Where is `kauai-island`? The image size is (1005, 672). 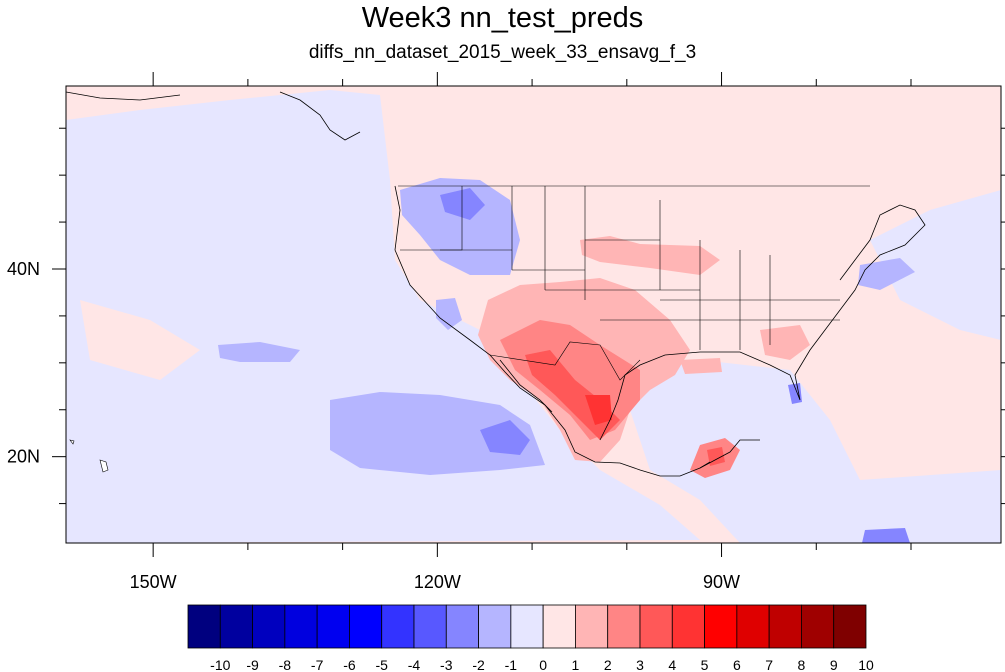 kauai-island is located at coordinates (72, 442).